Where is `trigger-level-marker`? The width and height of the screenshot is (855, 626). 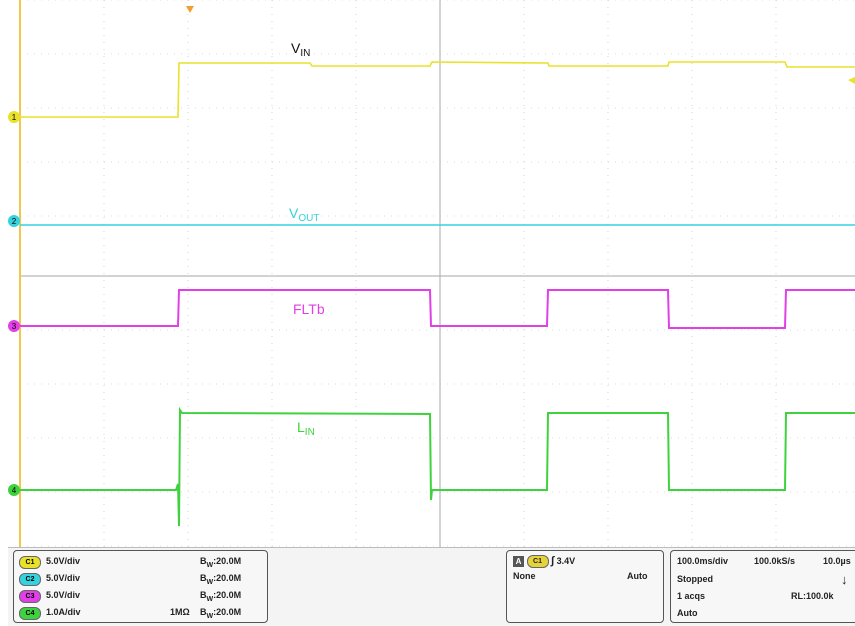 trigger-level-marker is located at coordinates (851, 80).